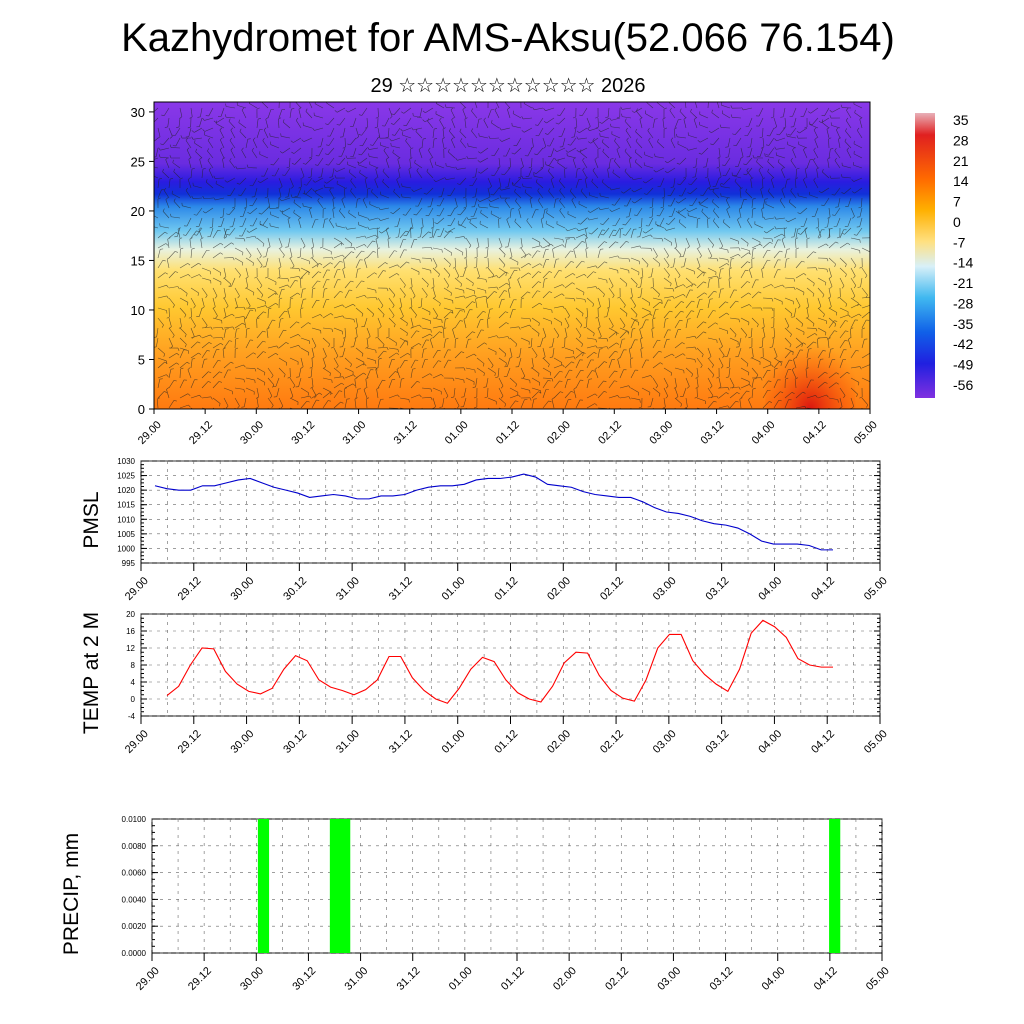  What do you see at coordinates (963, 344) in the screenshot?
I see `colorbar-label: -42` at bounding box center [963, 344].